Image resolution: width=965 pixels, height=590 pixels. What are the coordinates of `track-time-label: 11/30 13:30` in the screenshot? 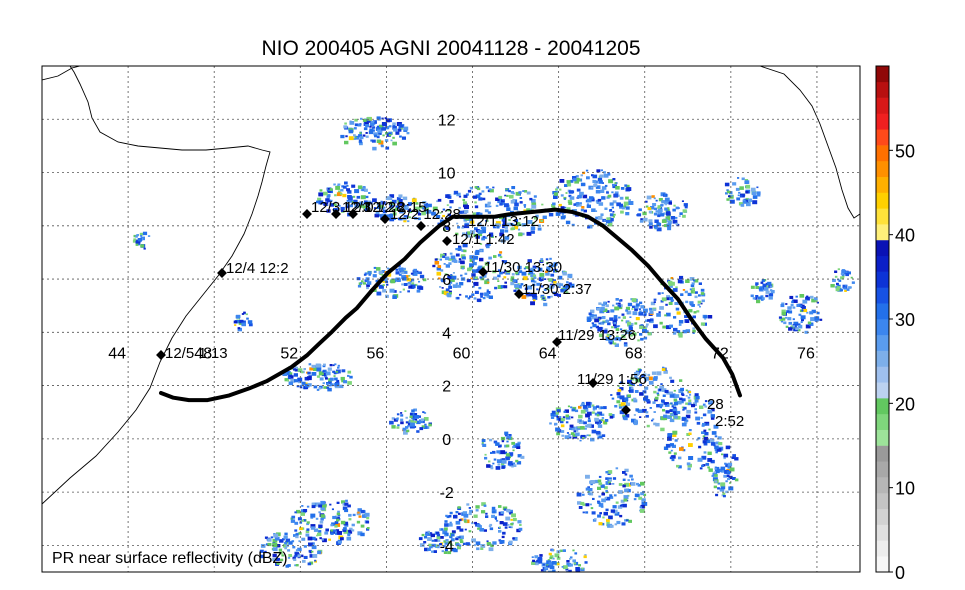 It's located at (523, 267).